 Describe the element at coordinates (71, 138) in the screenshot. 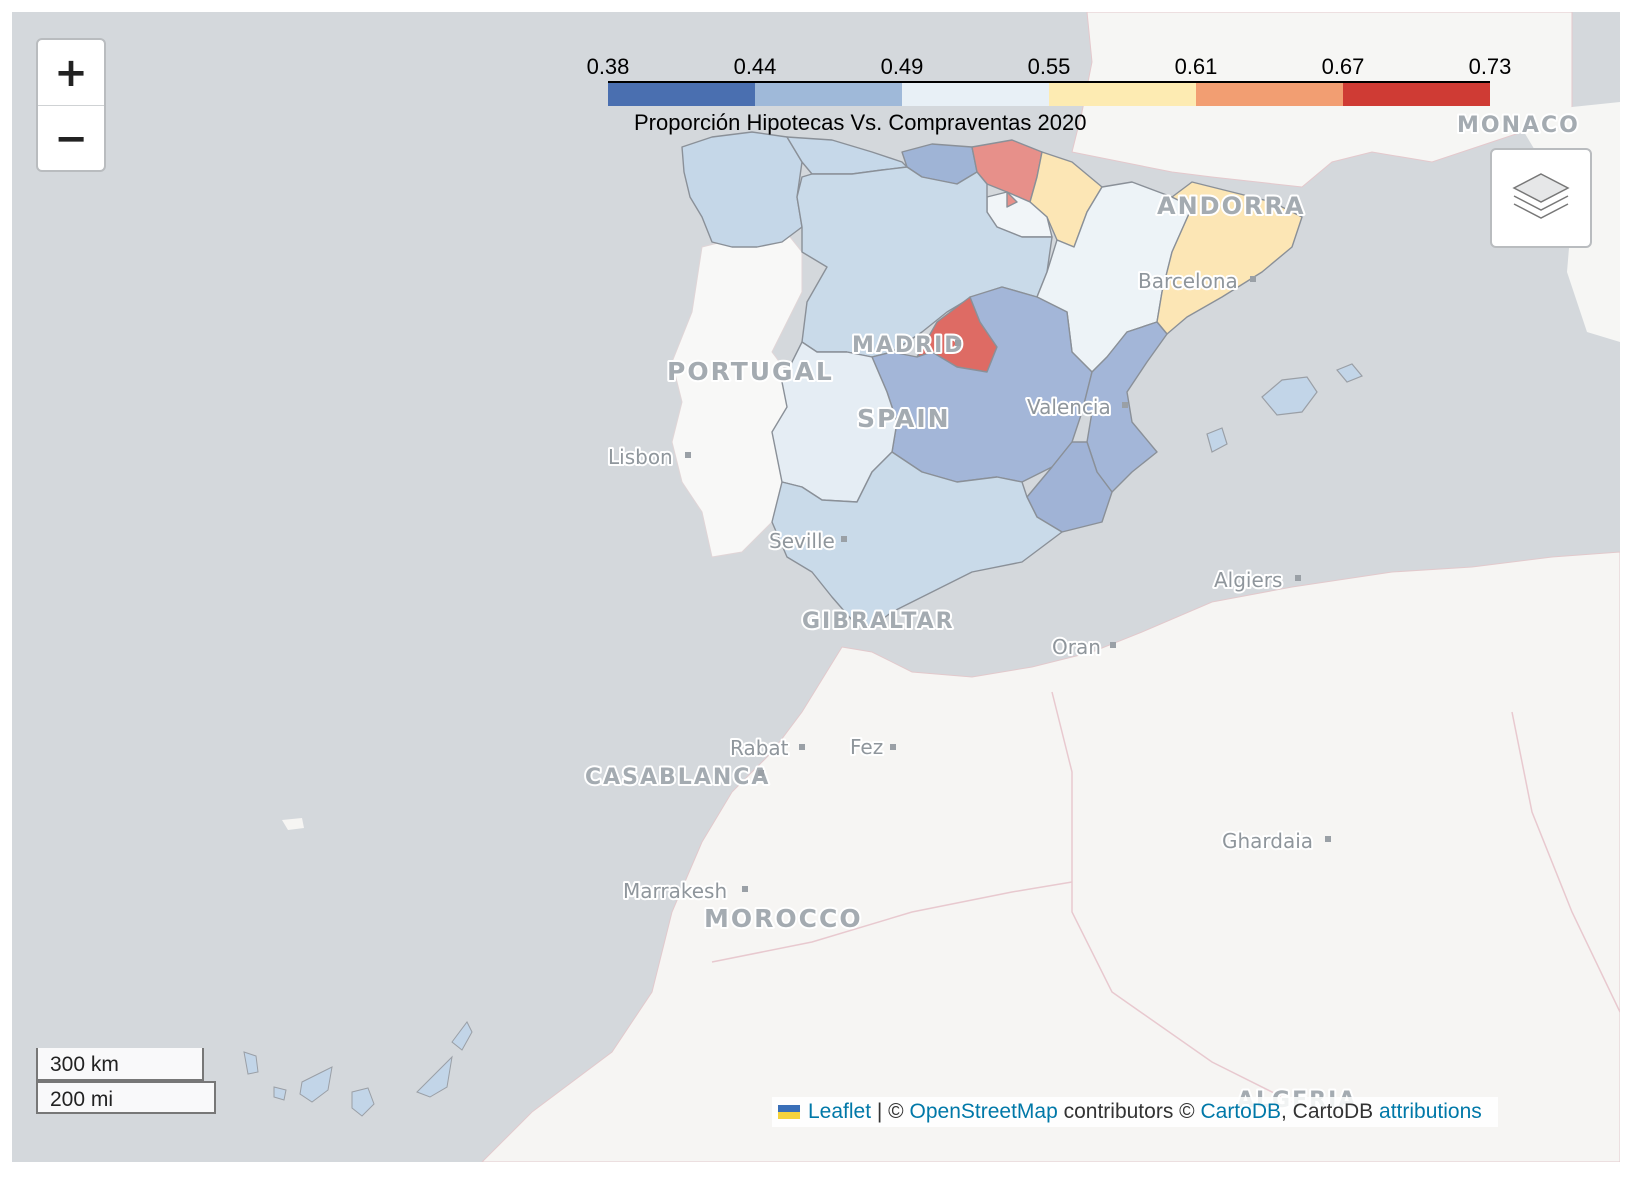

I see `zoom-out-button: −` at that location.